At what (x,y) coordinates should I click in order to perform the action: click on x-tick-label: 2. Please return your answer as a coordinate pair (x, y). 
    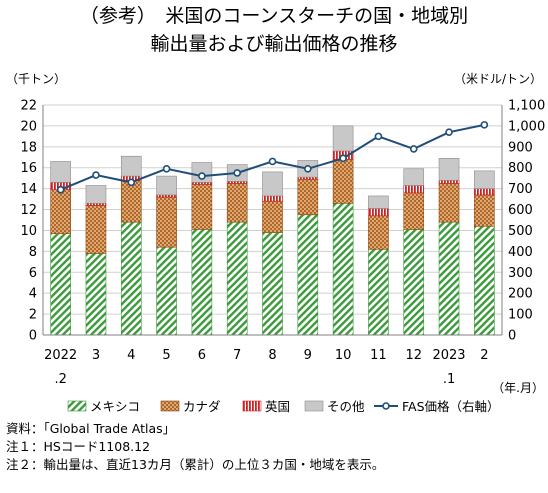
    Looking at the image, I should click on (484, 355).